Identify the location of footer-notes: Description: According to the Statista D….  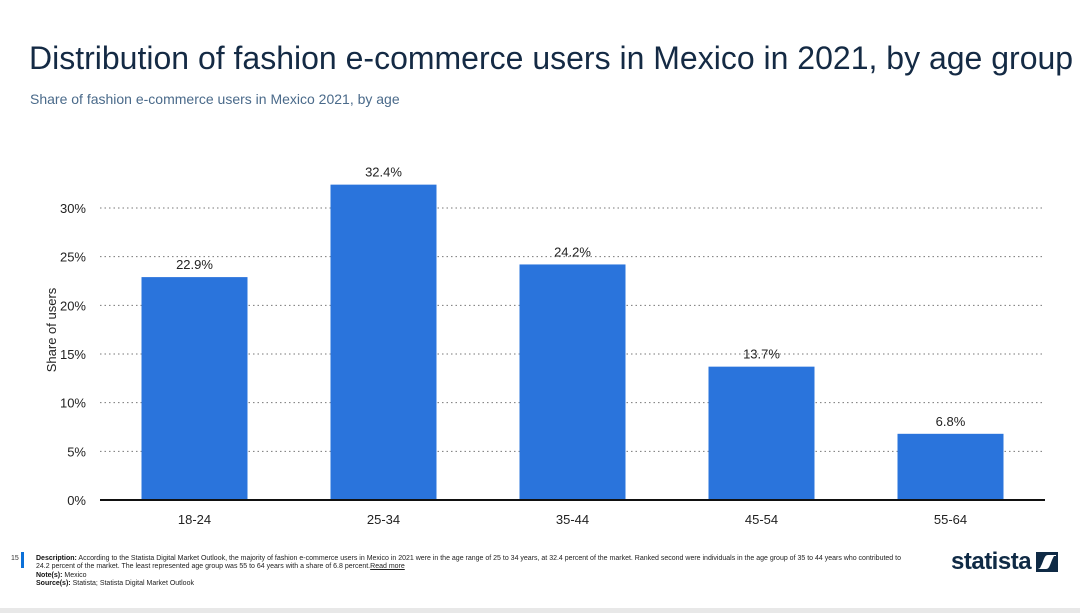
(476, 572).